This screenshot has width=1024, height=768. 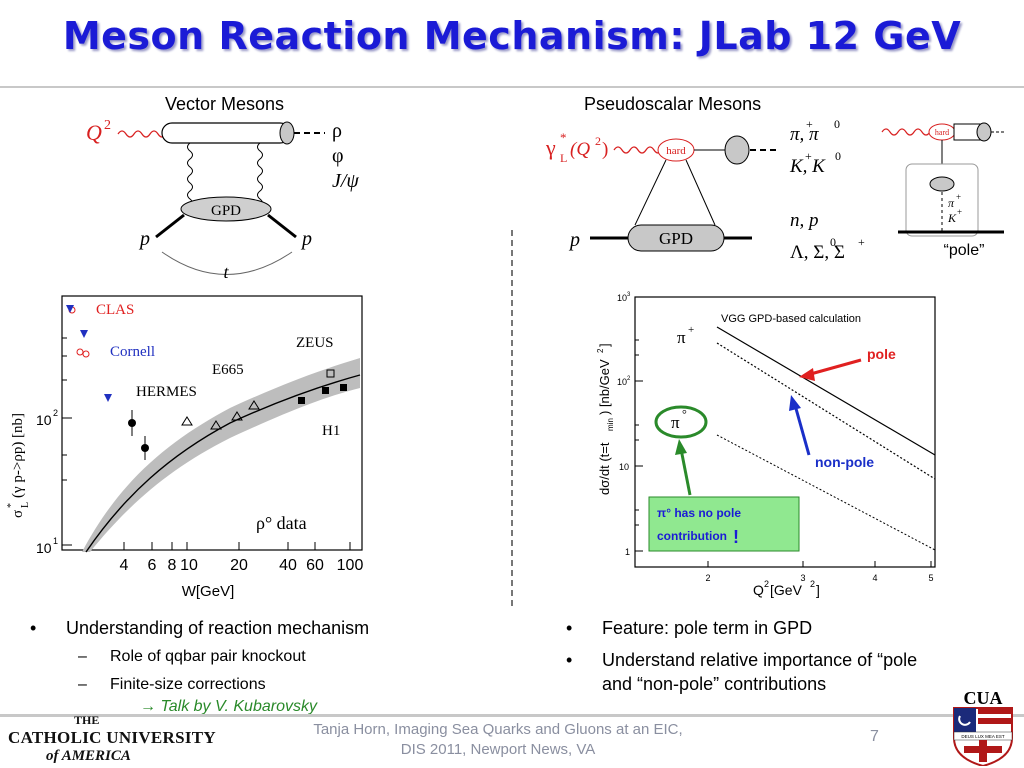 I want to click on svg-text: 100, so click(x=350, y=565).